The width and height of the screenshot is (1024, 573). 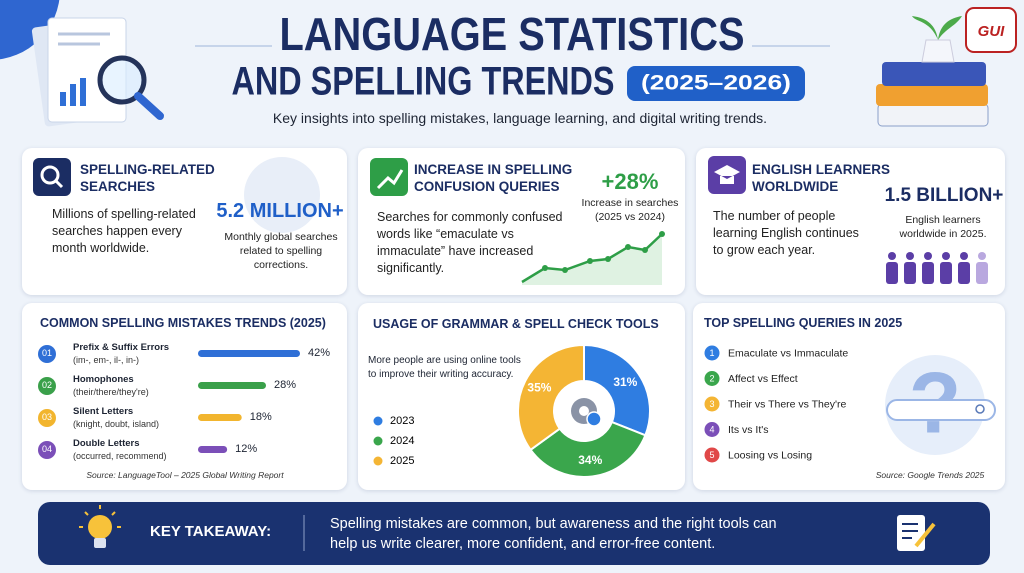 I want to click on card-title: INCREASE IN SPELLING CONFUSION QUERIES, so click(x=493, y=178).